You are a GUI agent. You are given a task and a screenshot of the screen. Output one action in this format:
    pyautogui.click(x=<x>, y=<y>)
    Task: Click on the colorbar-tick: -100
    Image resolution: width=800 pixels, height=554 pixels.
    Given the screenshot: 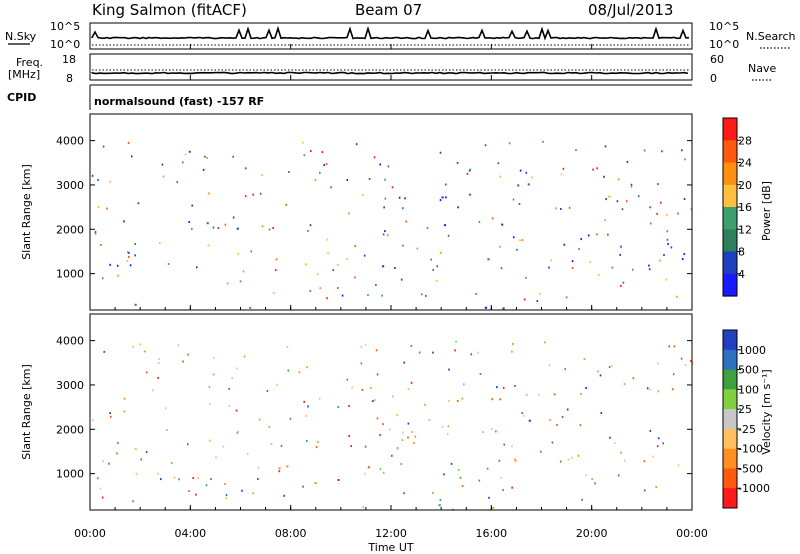 What is the action you would take?
    pyautogui.click(x=750, y=449)
    